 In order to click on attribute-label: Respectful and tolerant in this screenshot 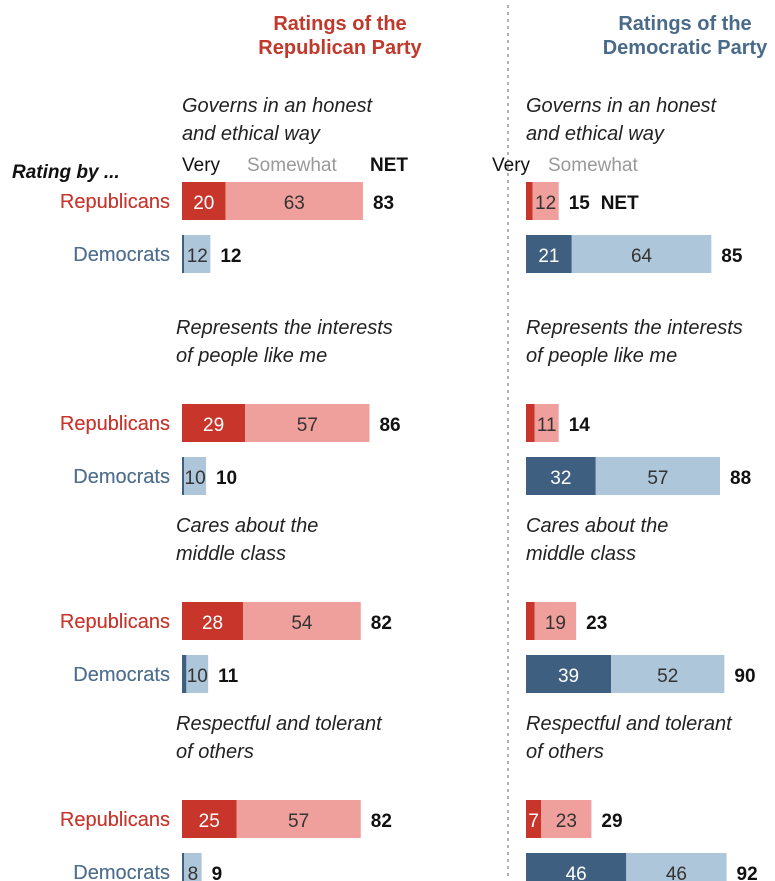, I will do `click(279, 724)`.